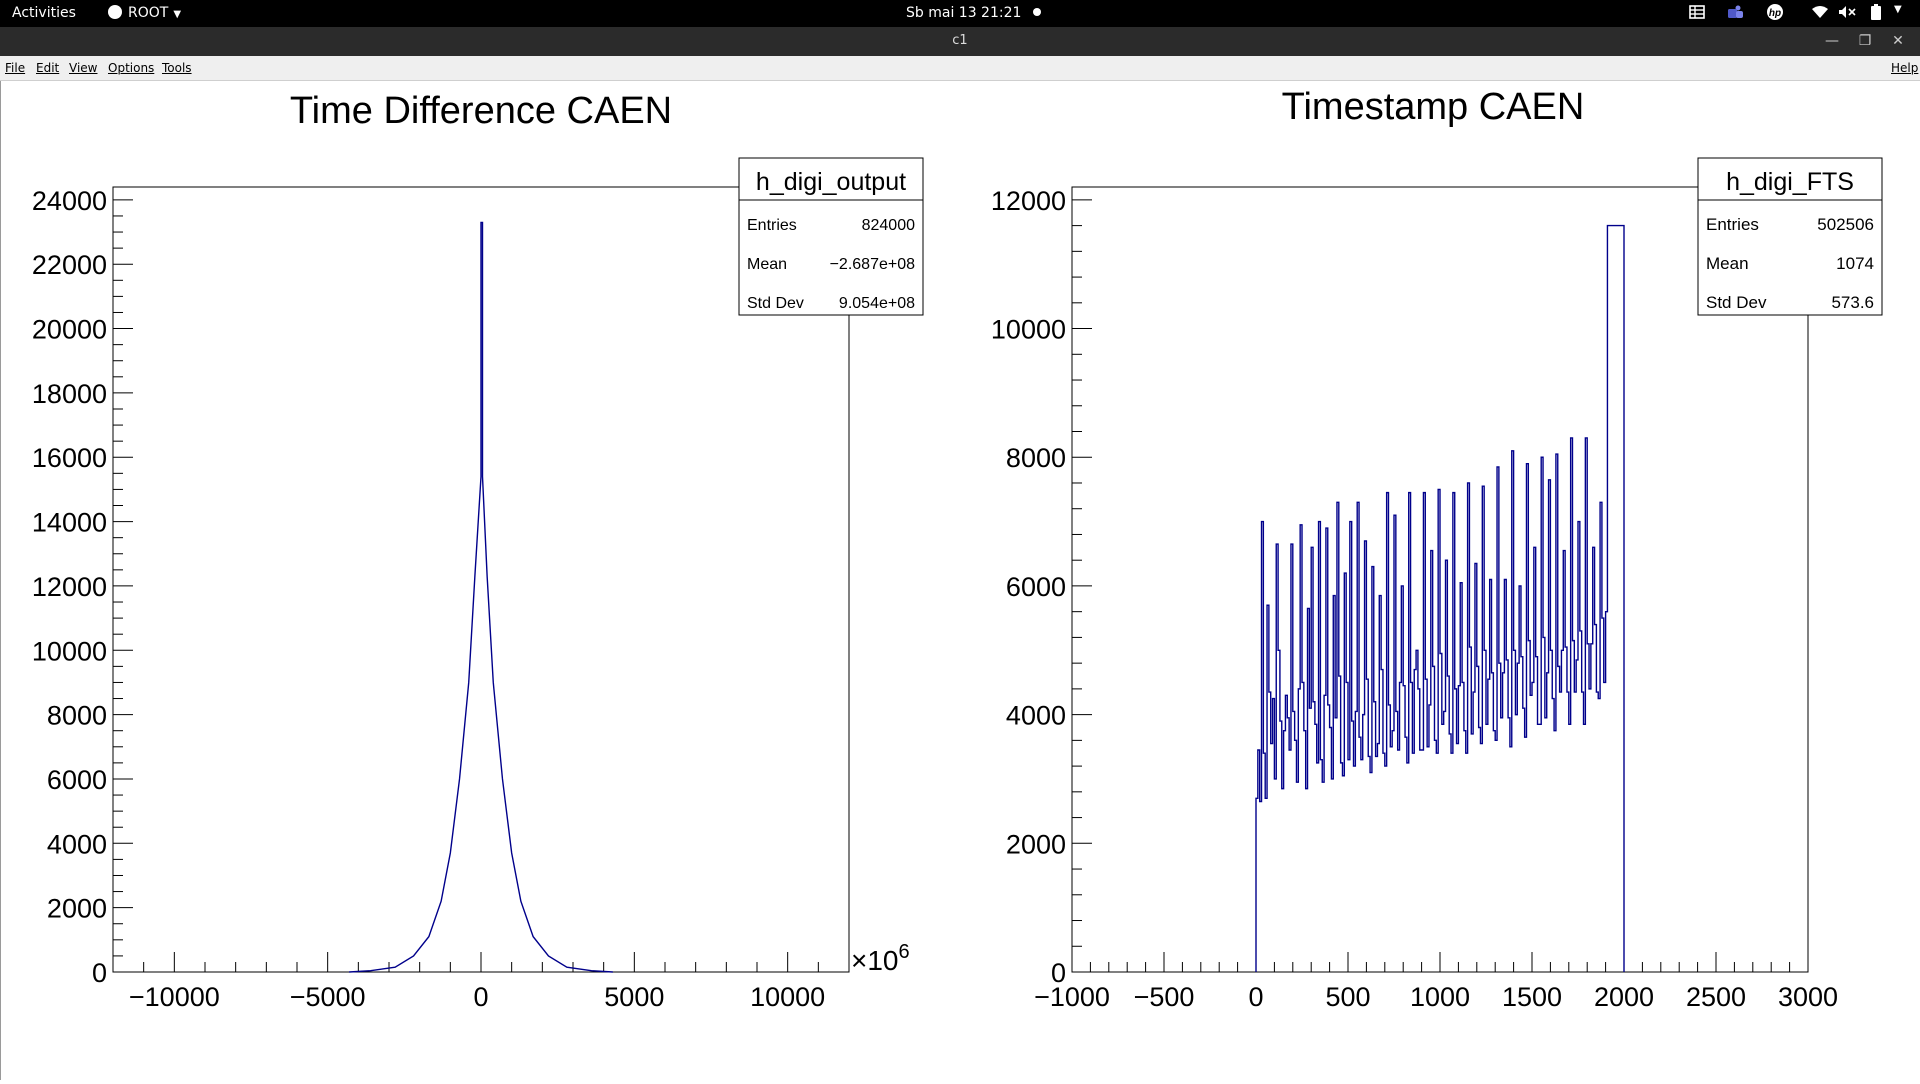 Image resolution: width=1920 pixels, height=1084 pixels. Describe the element at coordinates (1852, 302) in the screenshot. I see `stats-row-value: 573.6` at that location.